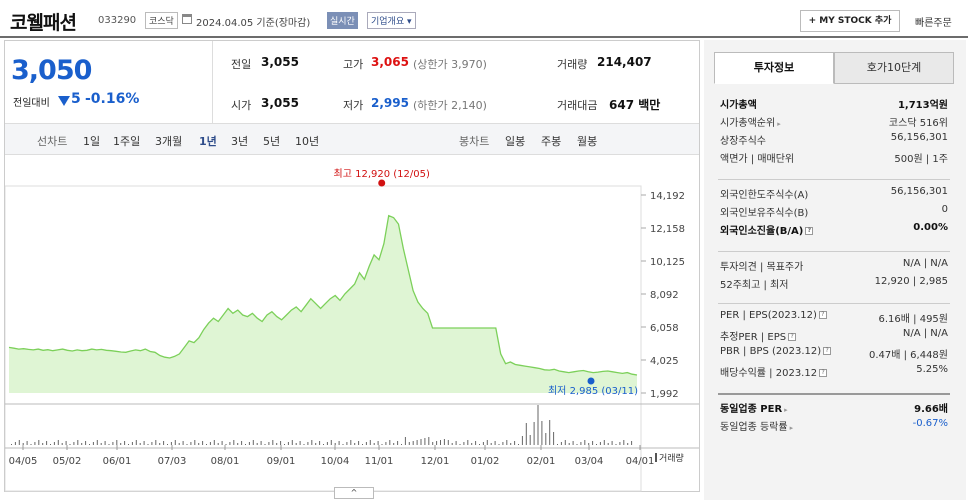 The height and width of the screenshot is (500, 968). I want to click on x-tick-label: 04/01, so click(640, 461).